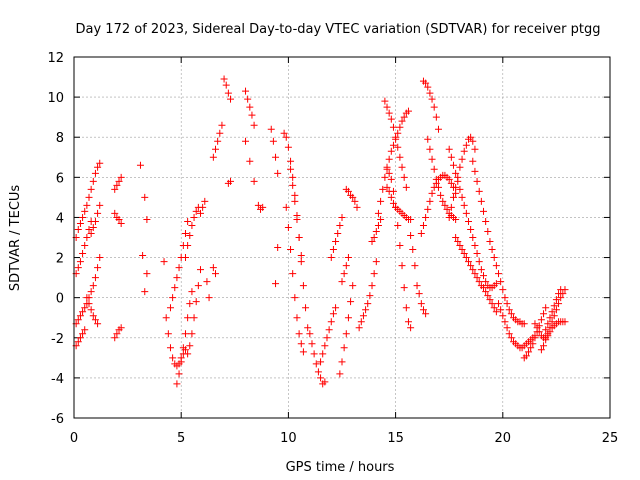 The image size is (640, 480). What do you see at coordinates (191, 232) in the screenshot?
I see `series-arc-p` at bounding box center [191, 232].